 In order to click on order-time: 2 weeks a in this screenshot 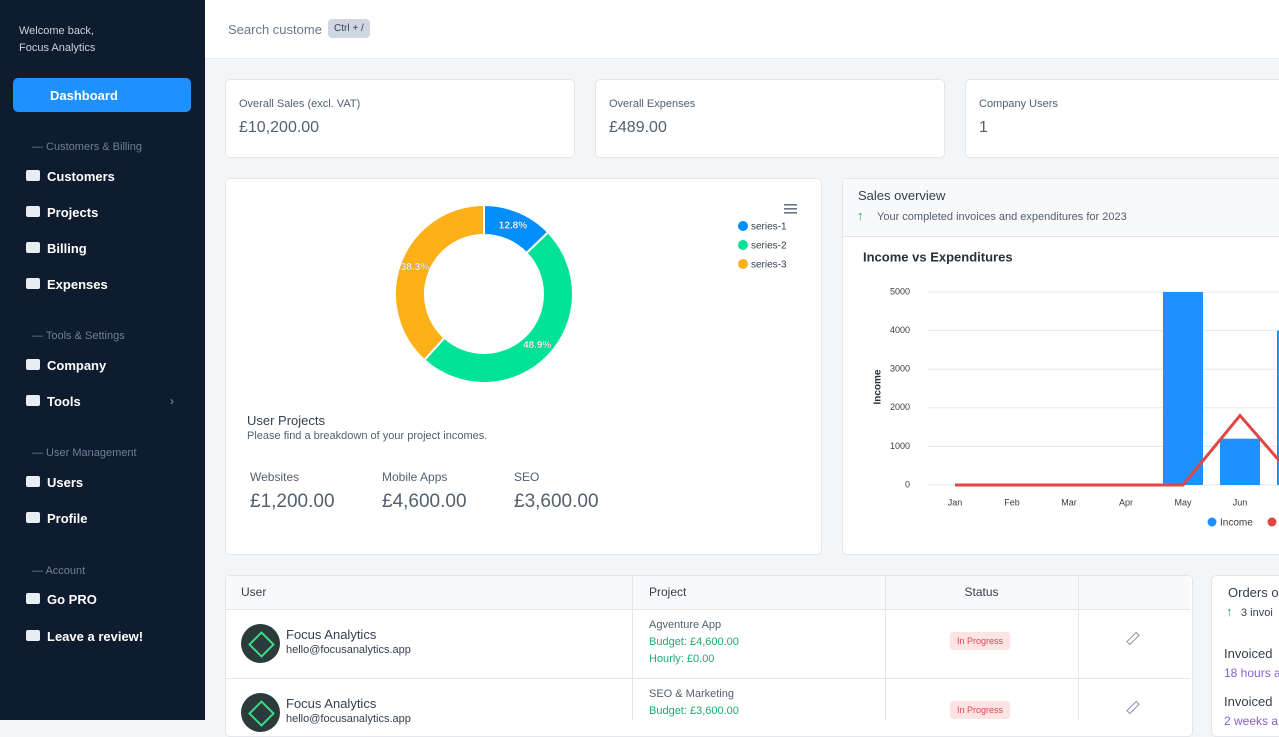, I will do `click(1251, 721)`.